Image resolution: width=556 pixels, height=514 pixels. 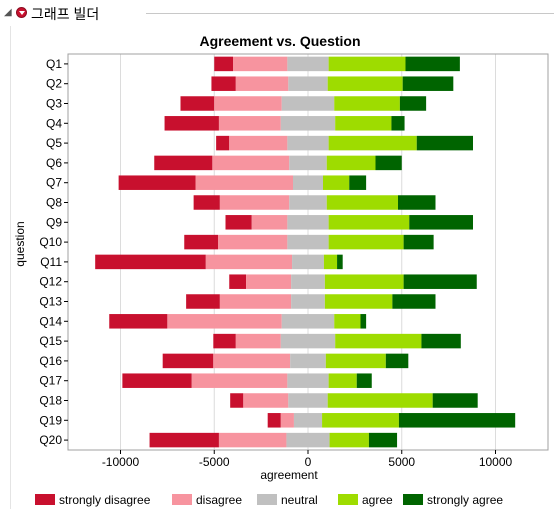 What do you see at coordinates (50, 282) in the screenshot?
I see `y-tick-label: Q12` at bounding box center [50, 282].